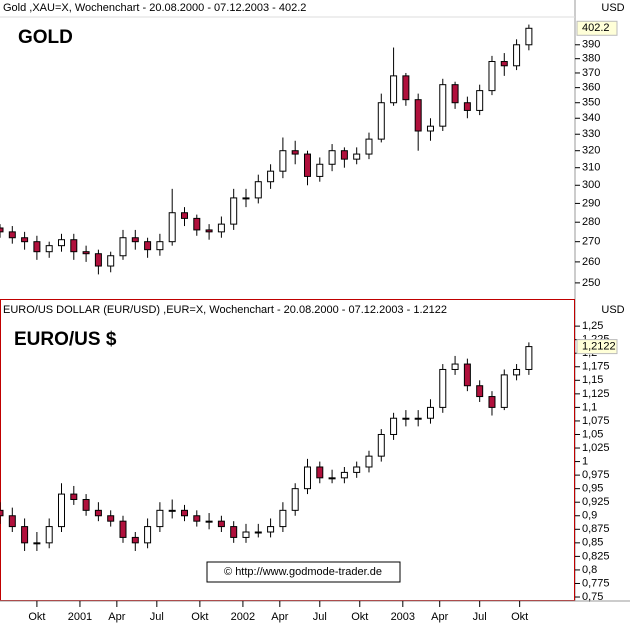 The width and height of the screenshot is (630, 625). What do you see at coordinates (592, 489) in the screenshot?
I see `y-tick-label: 0,95` at bounding box center [592, 489].